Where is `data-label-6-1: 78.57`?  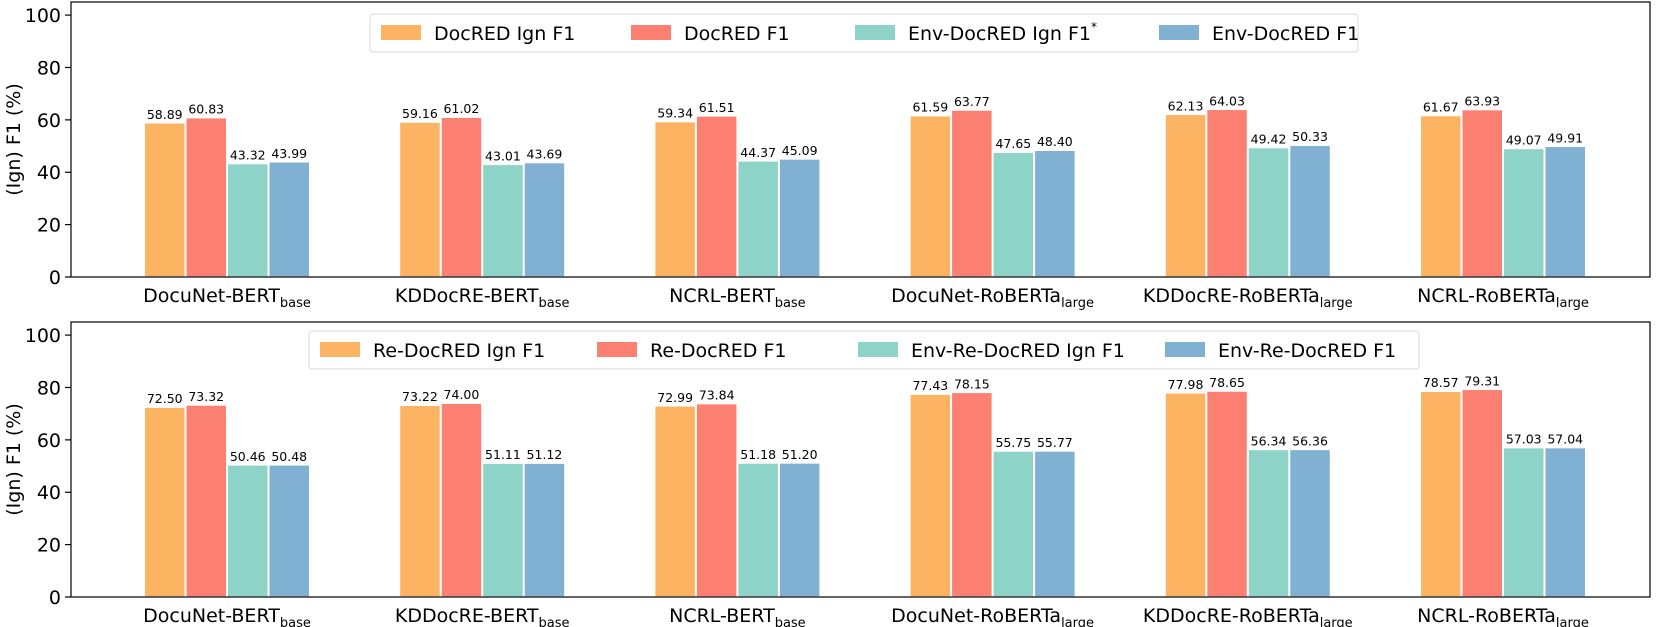 data-label-6-1: 78.57 is located at coordinates (1441, 382).